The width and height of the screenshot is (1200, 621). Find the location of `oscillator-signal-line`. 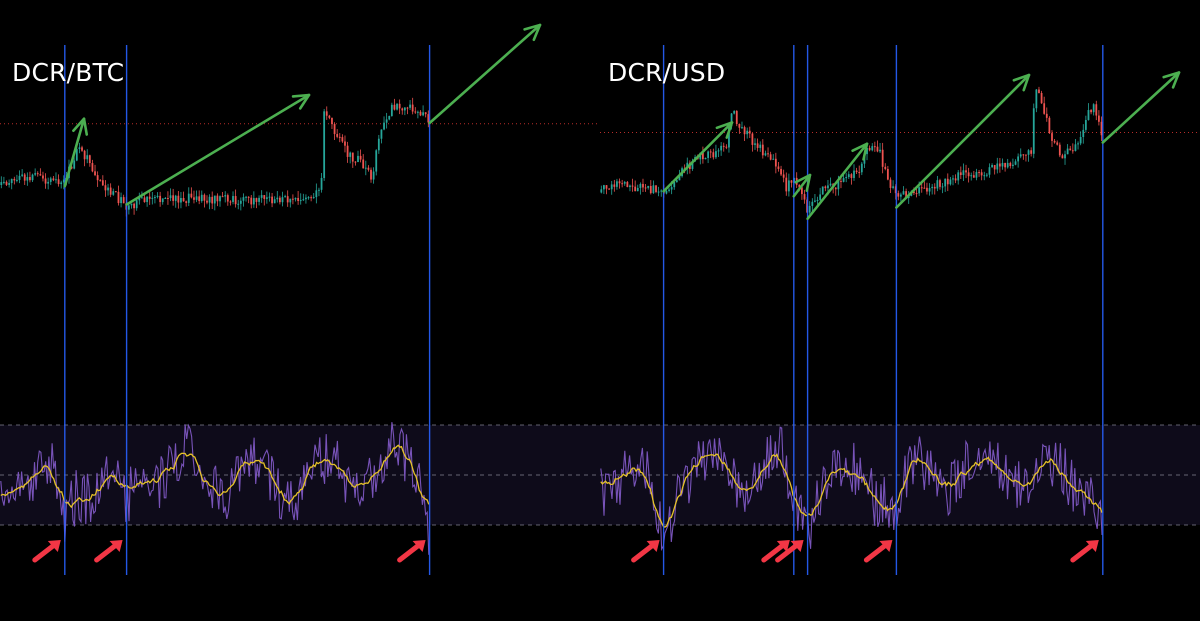

oscillator-signal-line is located at coordinates (851, 490).